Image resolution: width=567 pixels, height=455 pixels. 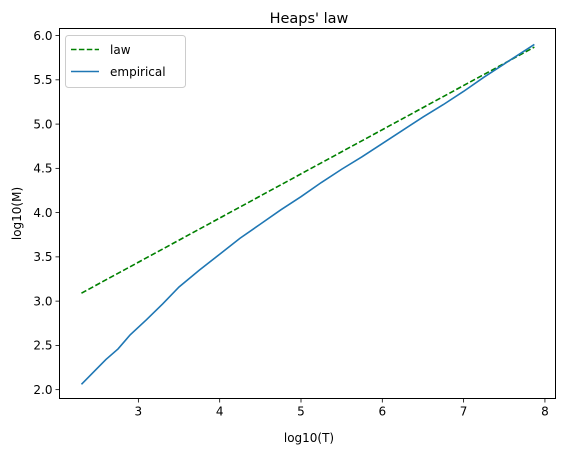 What do you see at coordinates (42, 346) in the screenshot?
I see `y-tick-label: 2.5` at bounding box center [42, 346].